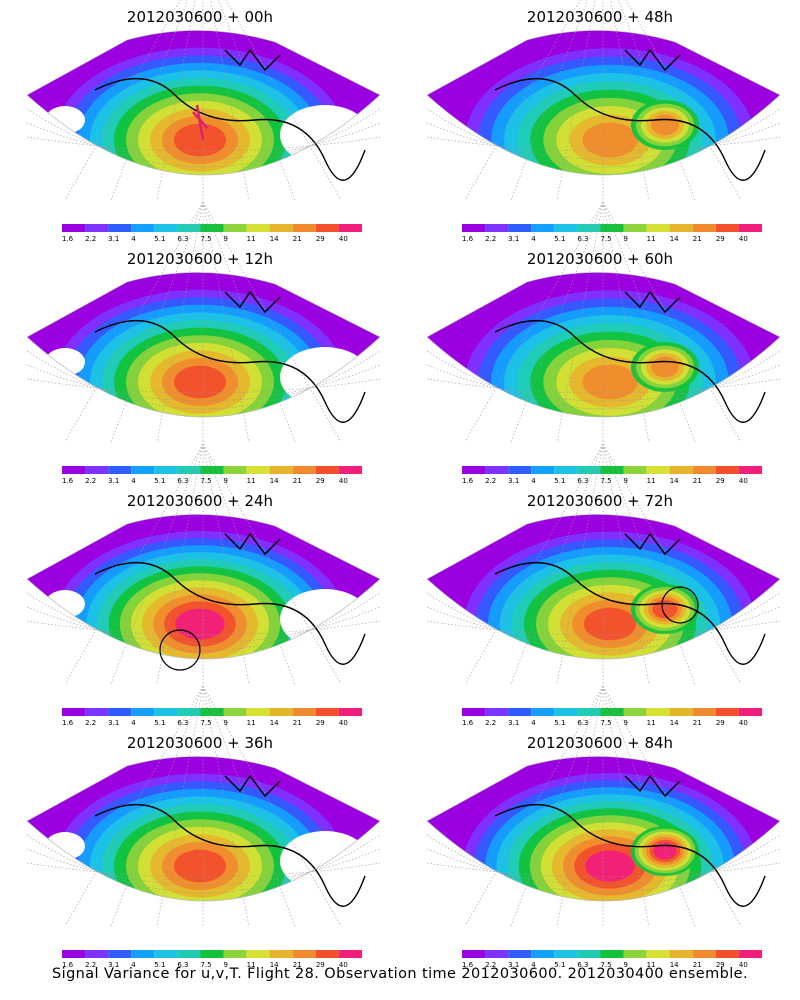 Image resolution: width=800 pixels, height=1000 pixels. What do you see at coordinates (180, 650) in the screenshot?
I see `highlight-circle` at bounding box center [180, 650].